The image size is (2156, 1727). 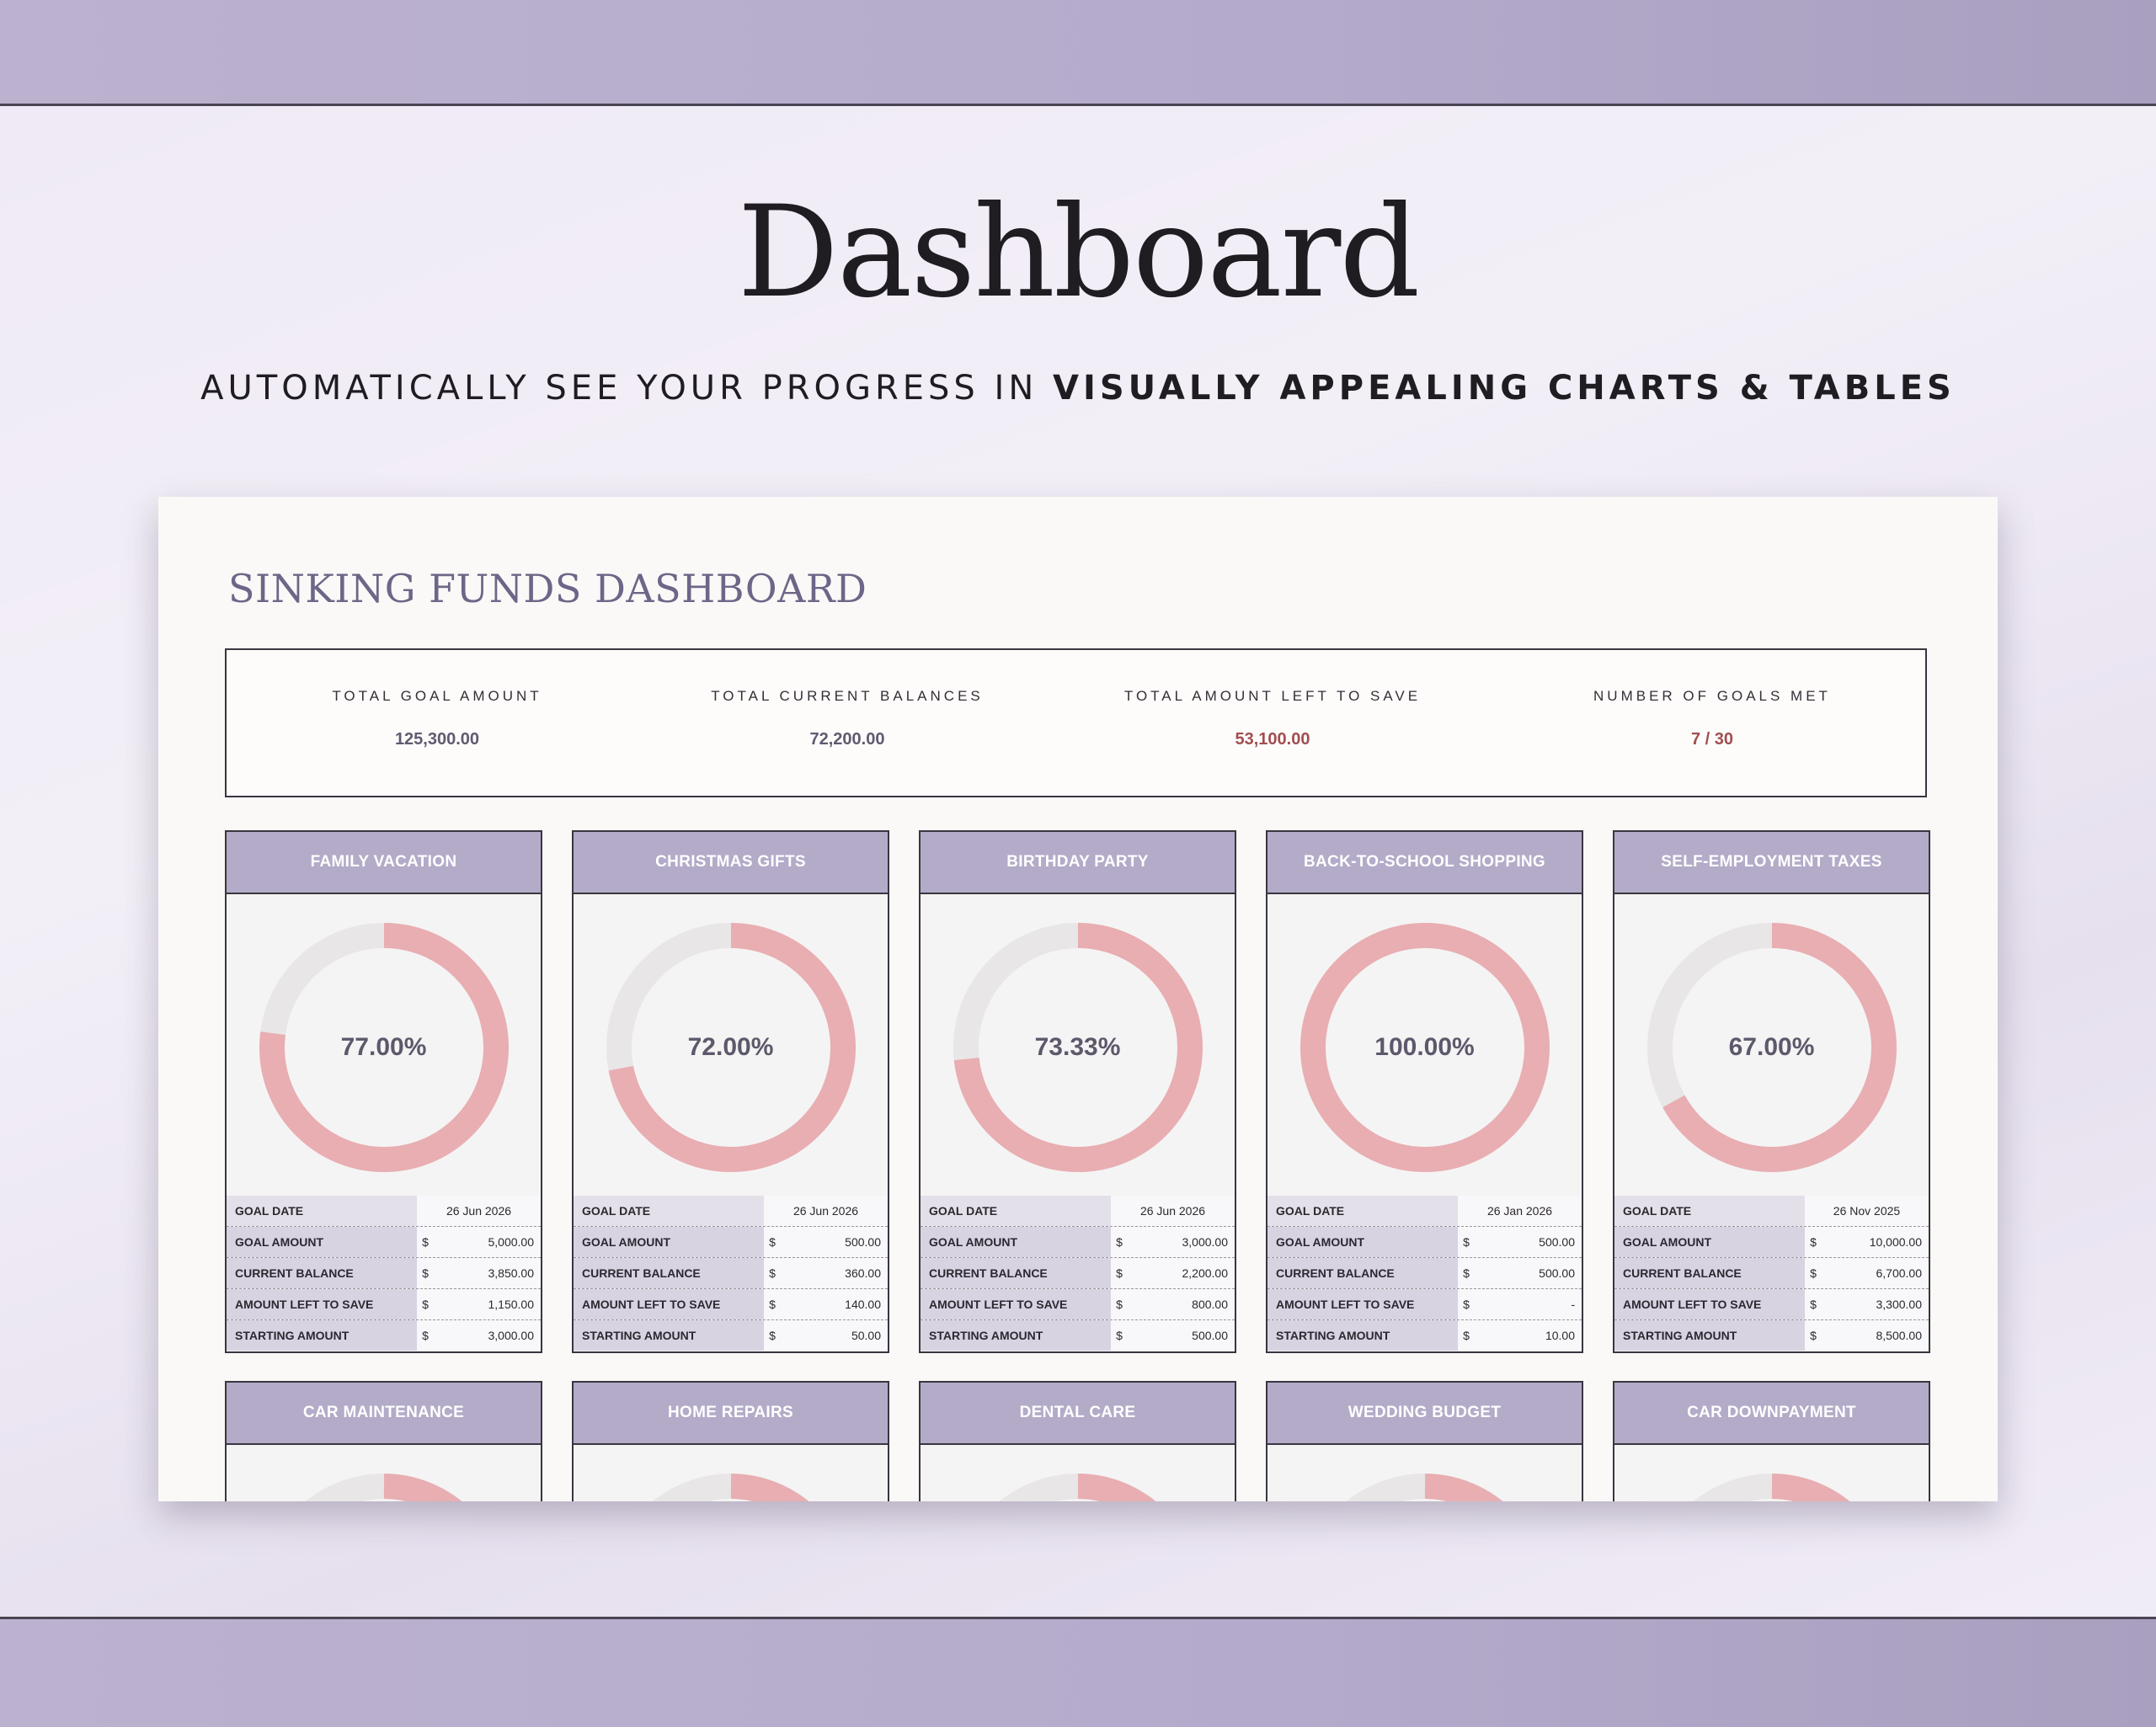 I want to click on detail-row: AMOUNT LEFT TO SAVE $1,150.00, so click(x=384, y=1304).